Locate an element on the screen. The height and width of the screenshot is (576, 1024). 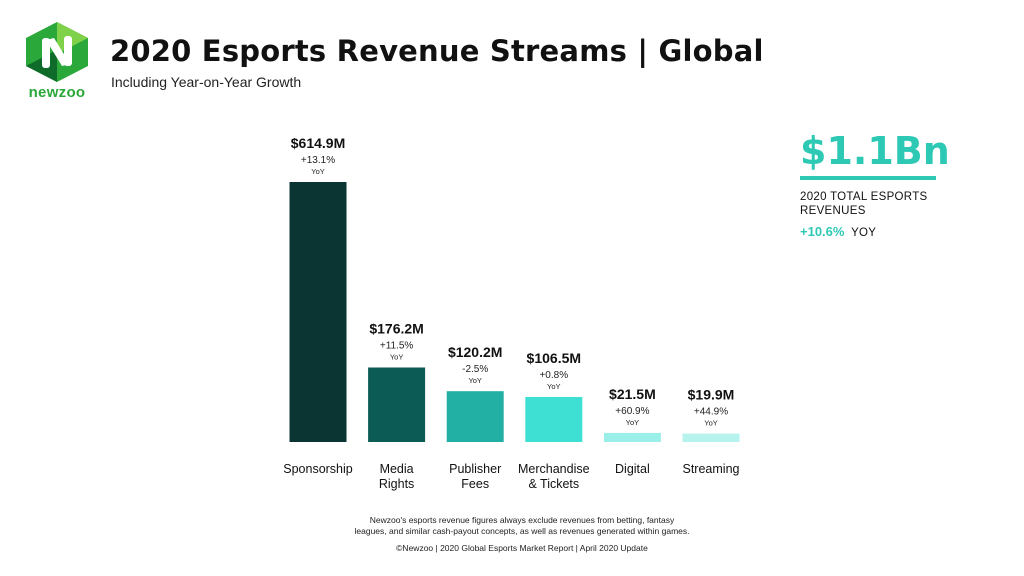
bar-growth-label: -2.5% is located at coordinates (475, 369).